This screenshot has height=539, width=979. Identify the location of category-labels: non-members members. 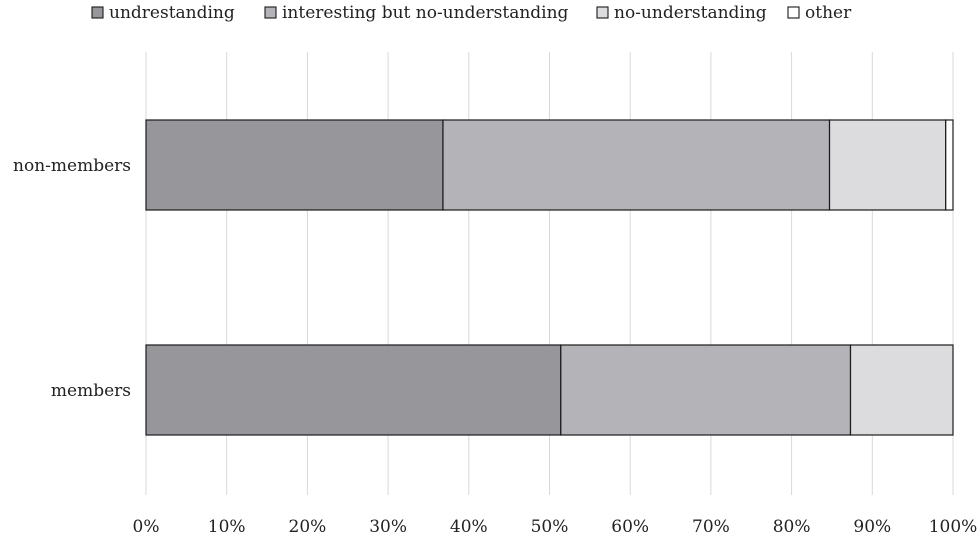
(72, 278).